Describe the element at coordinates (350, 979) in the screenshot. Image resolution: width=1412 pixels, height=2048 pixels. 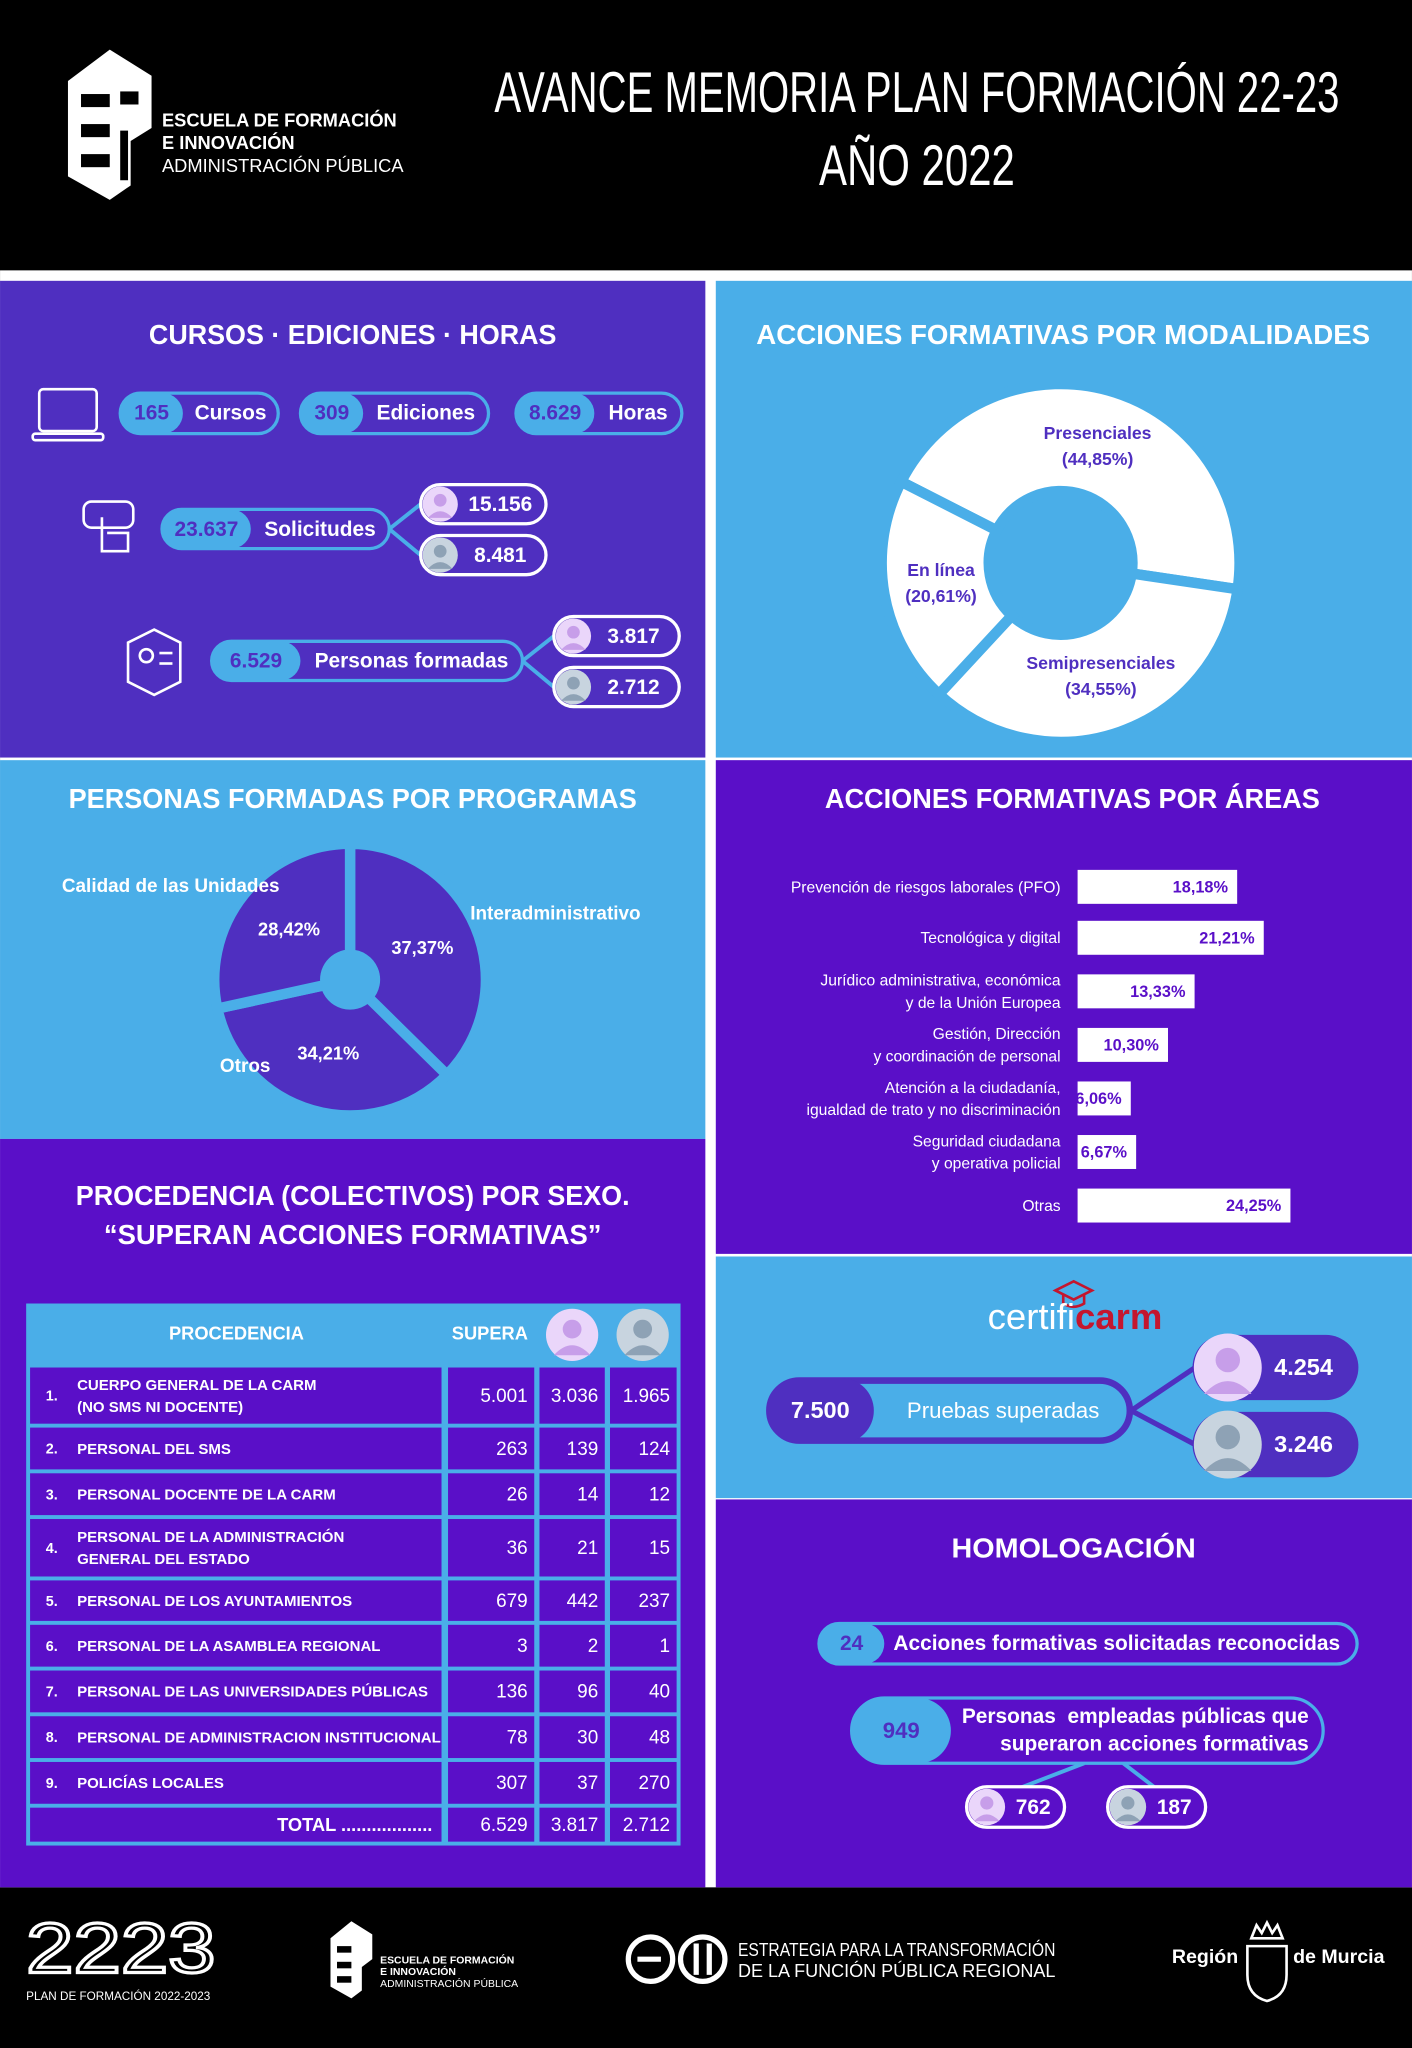
I see `pie-hole` at that location.